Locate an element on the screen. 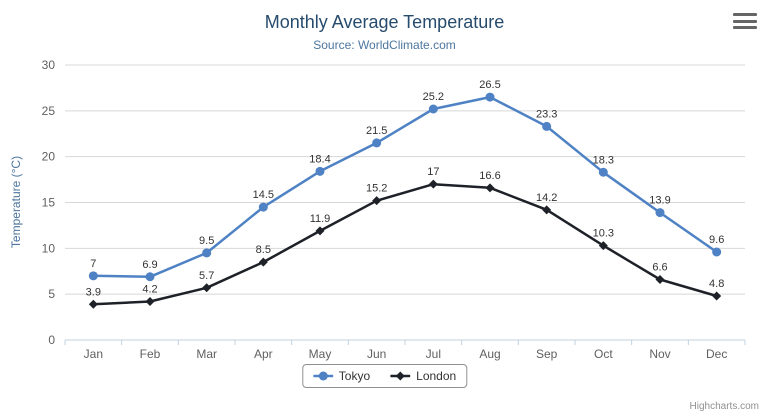 This screenshot has height=416, width=769. data-label-london: 5.7 is located at coordinates (206, 276).